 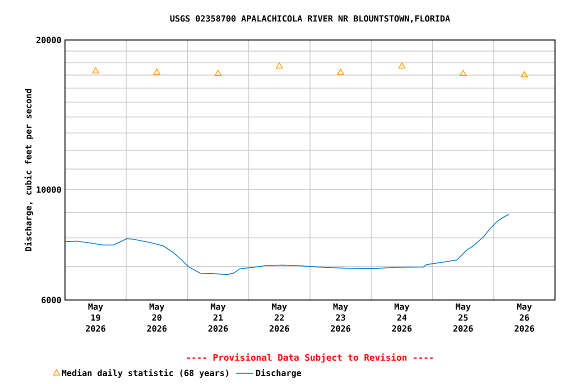 I want to click on line-series, so click(x=287, y=244).